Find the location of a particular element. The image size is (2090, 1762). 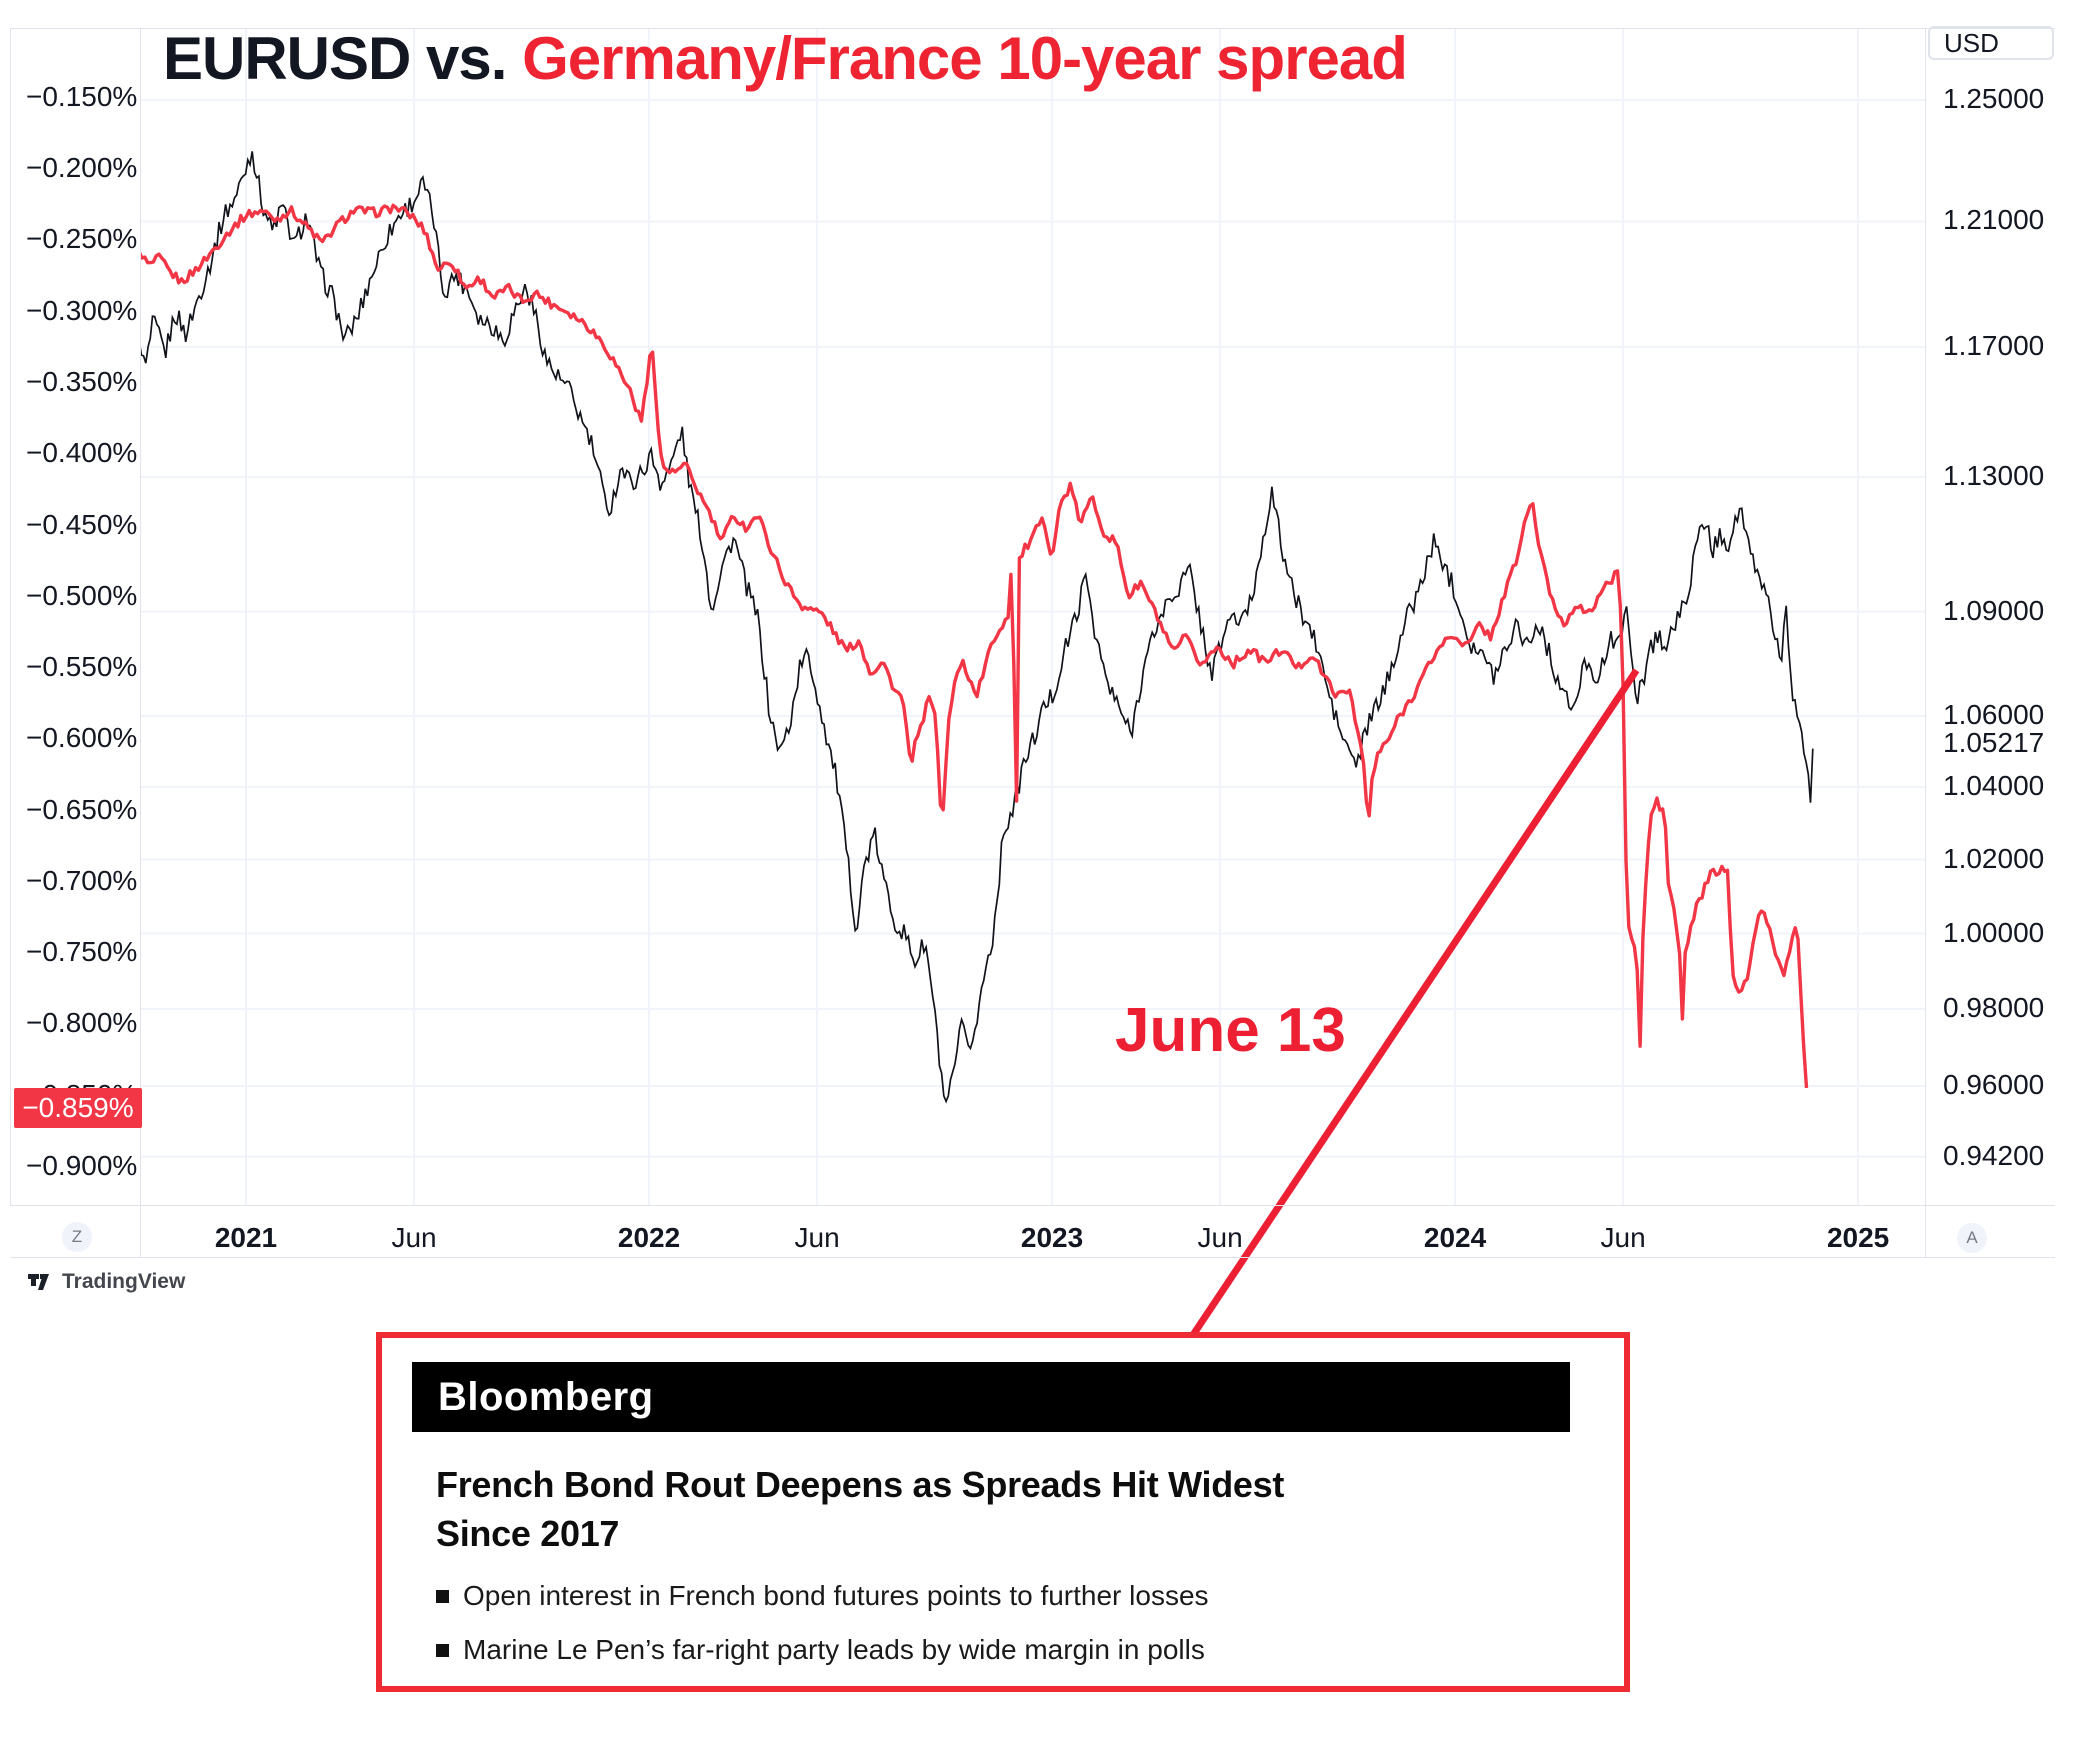

left-axis-tick: −0.450% is located at coordinates (82, 524).